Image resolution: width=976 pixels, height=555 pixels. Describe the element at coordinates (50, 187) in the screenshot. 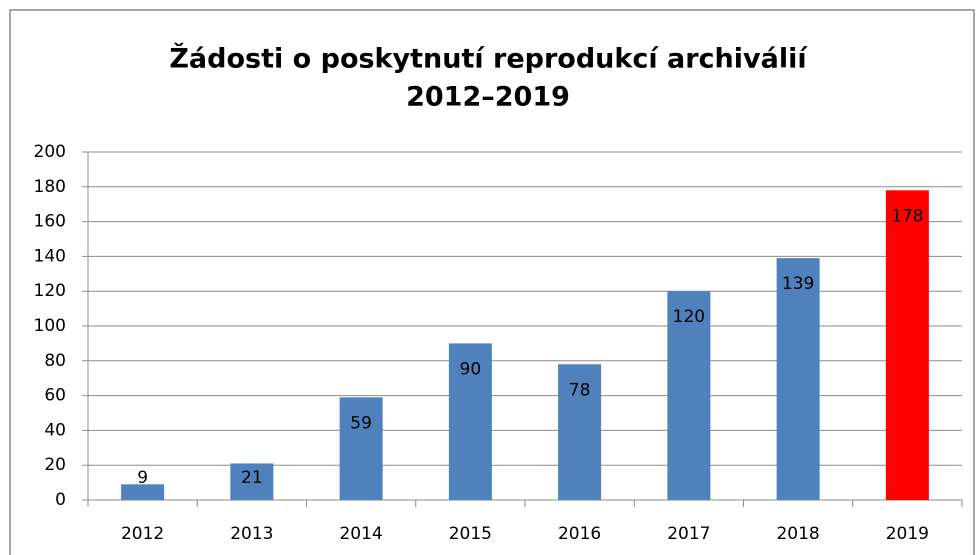

I see `y-tick-label: 180` at that location.